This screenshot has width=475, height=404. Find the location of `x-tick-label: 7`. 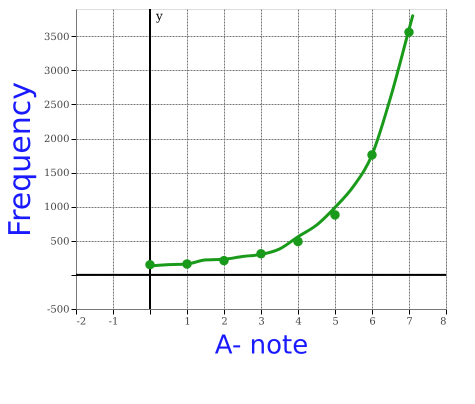

x-tick-label: 7 is located at coordinates (409, 322).